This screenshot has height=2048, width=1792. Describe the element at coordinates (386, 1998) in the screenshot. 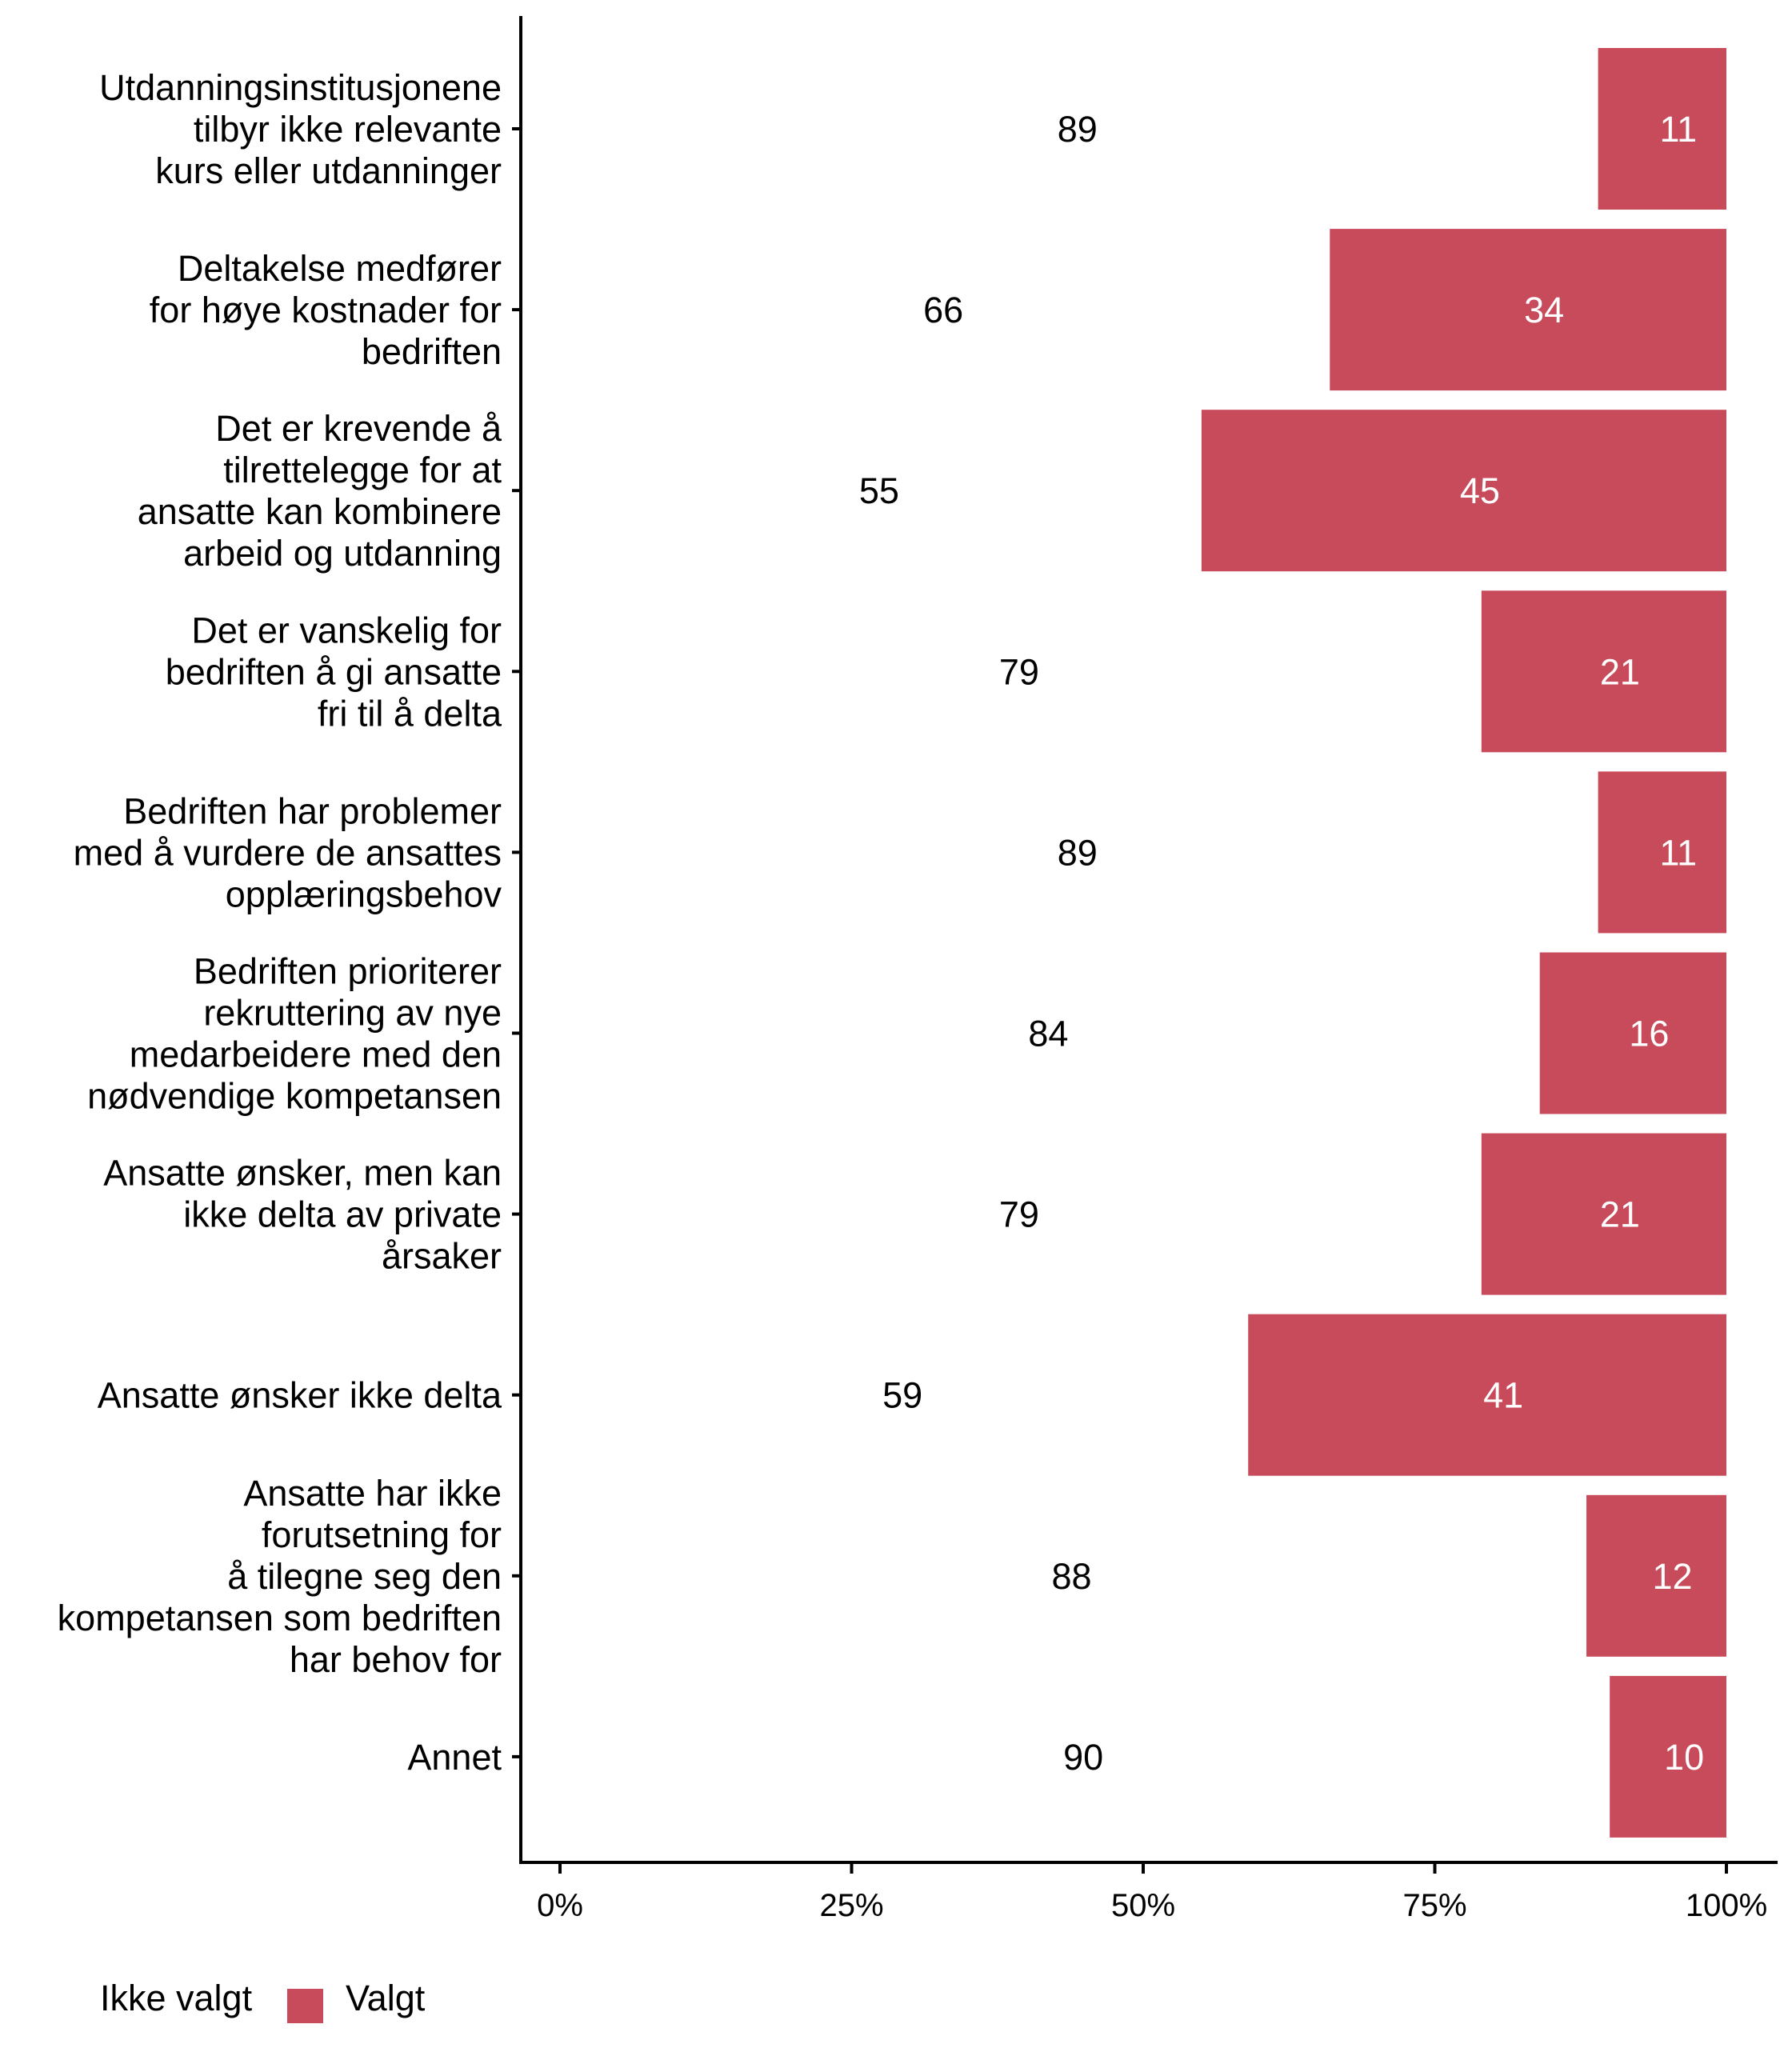

I see `legend-label-valgt: Valgt` at that location.